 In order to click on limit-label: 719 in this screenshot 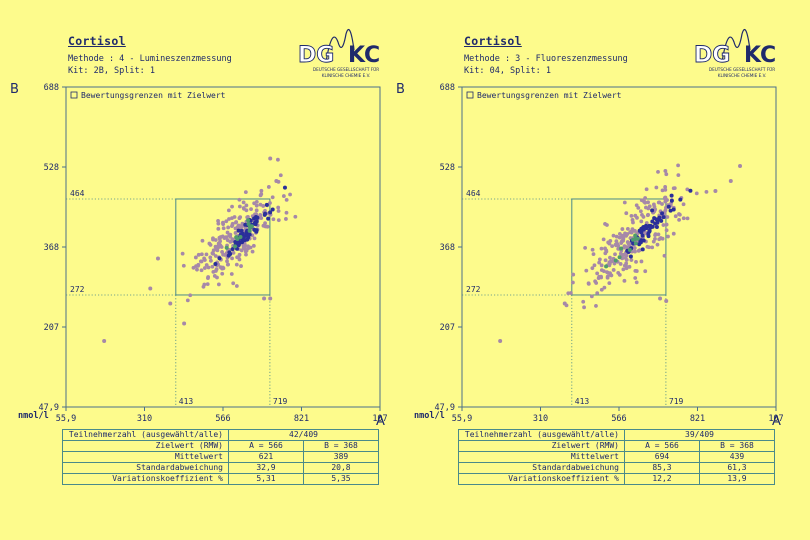, I will do `click(676, 401)`.